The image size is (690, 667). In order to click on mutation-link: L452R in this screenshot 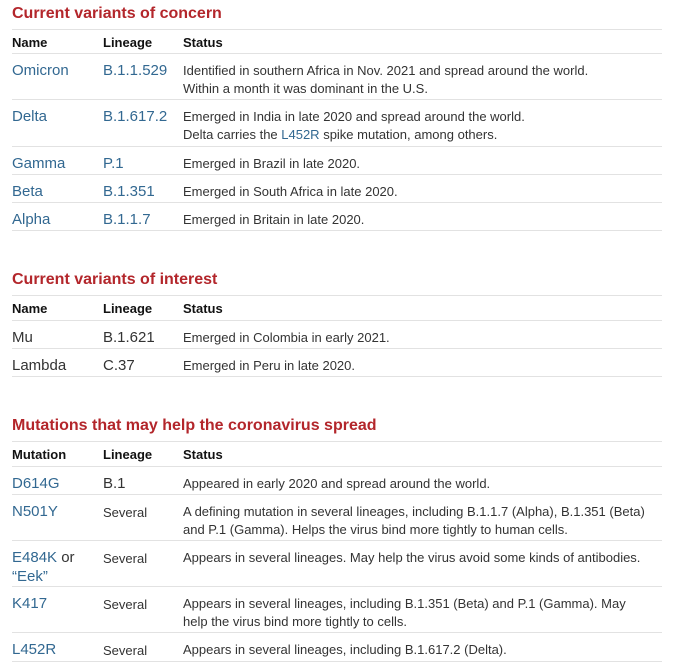, I will do `click(300, 134)`.